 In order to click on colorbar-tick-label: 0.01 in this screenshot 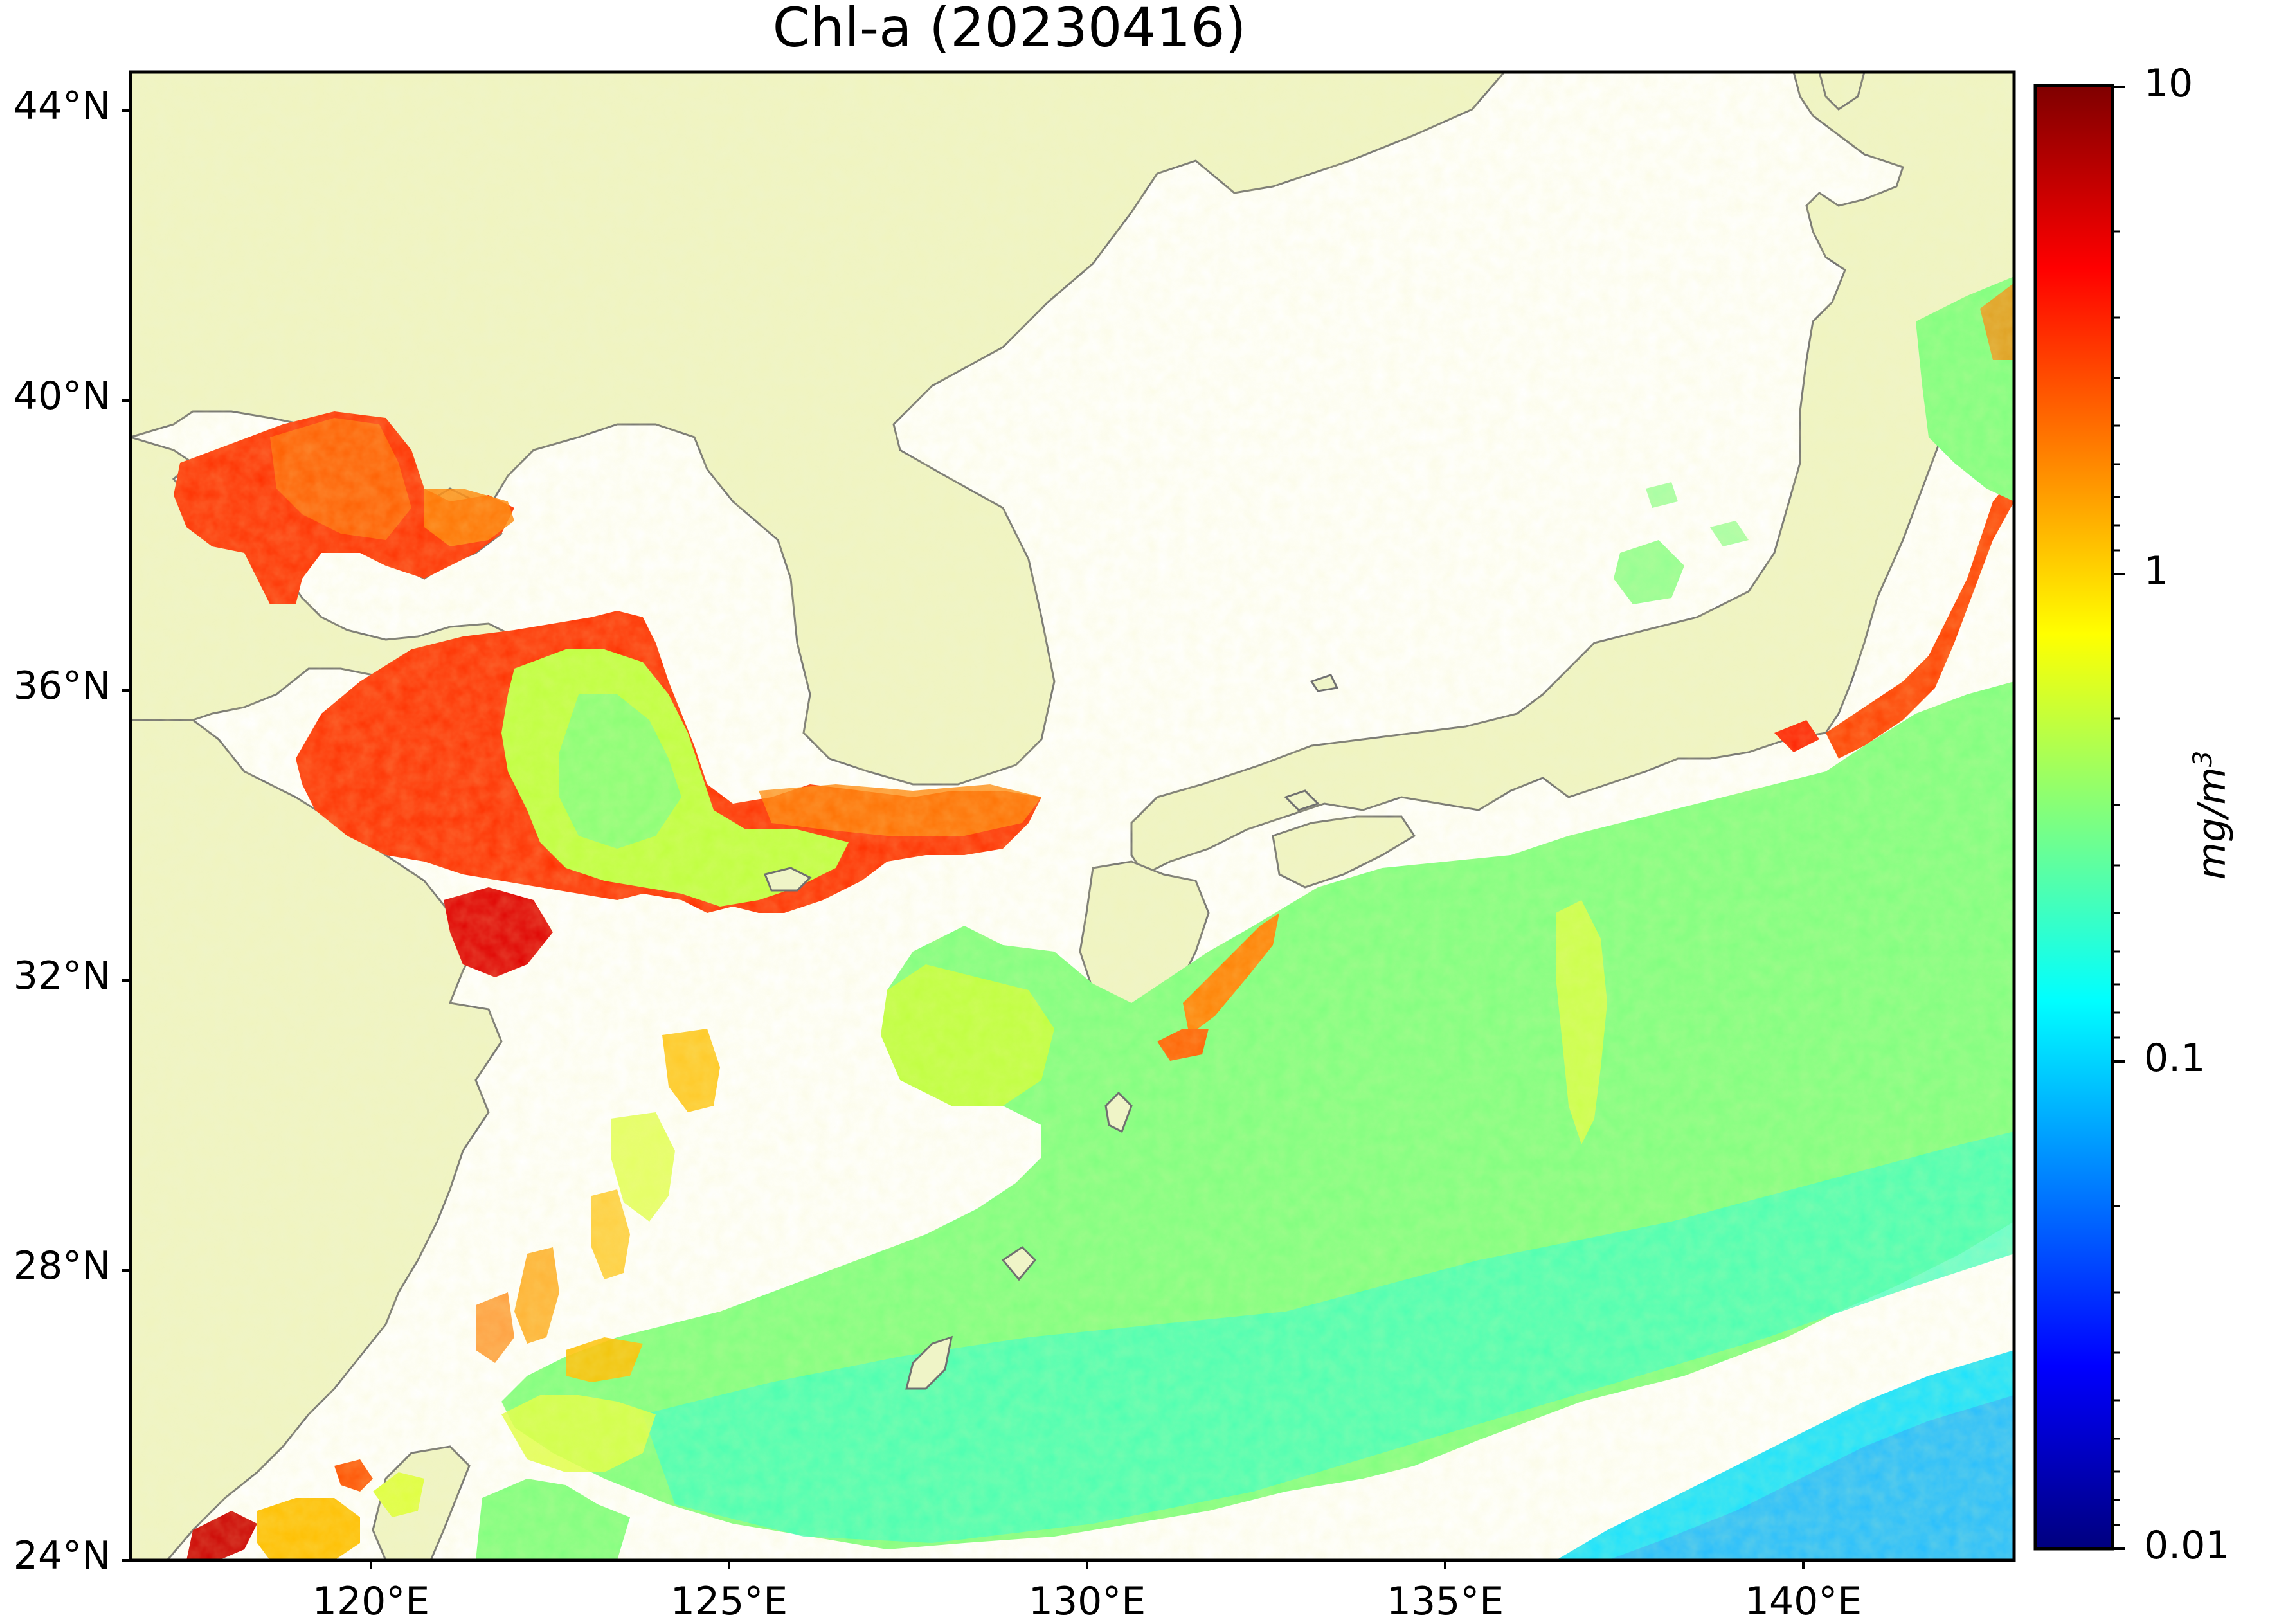, I will do `click(2187, 1545)`.